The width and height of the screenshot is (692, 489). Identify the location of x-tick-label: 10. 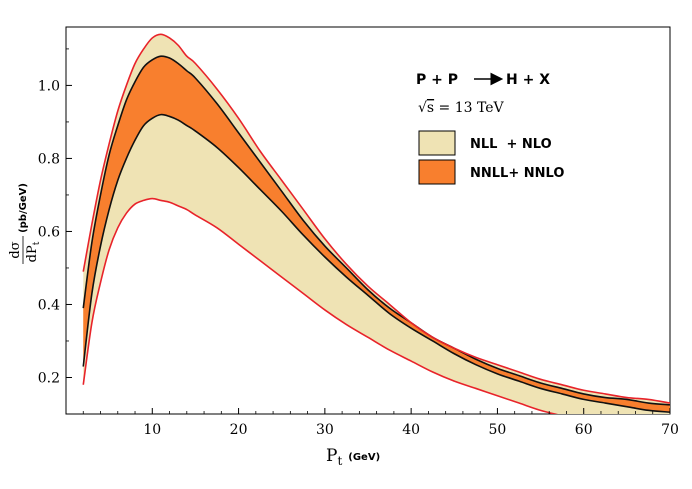
(152, 430).